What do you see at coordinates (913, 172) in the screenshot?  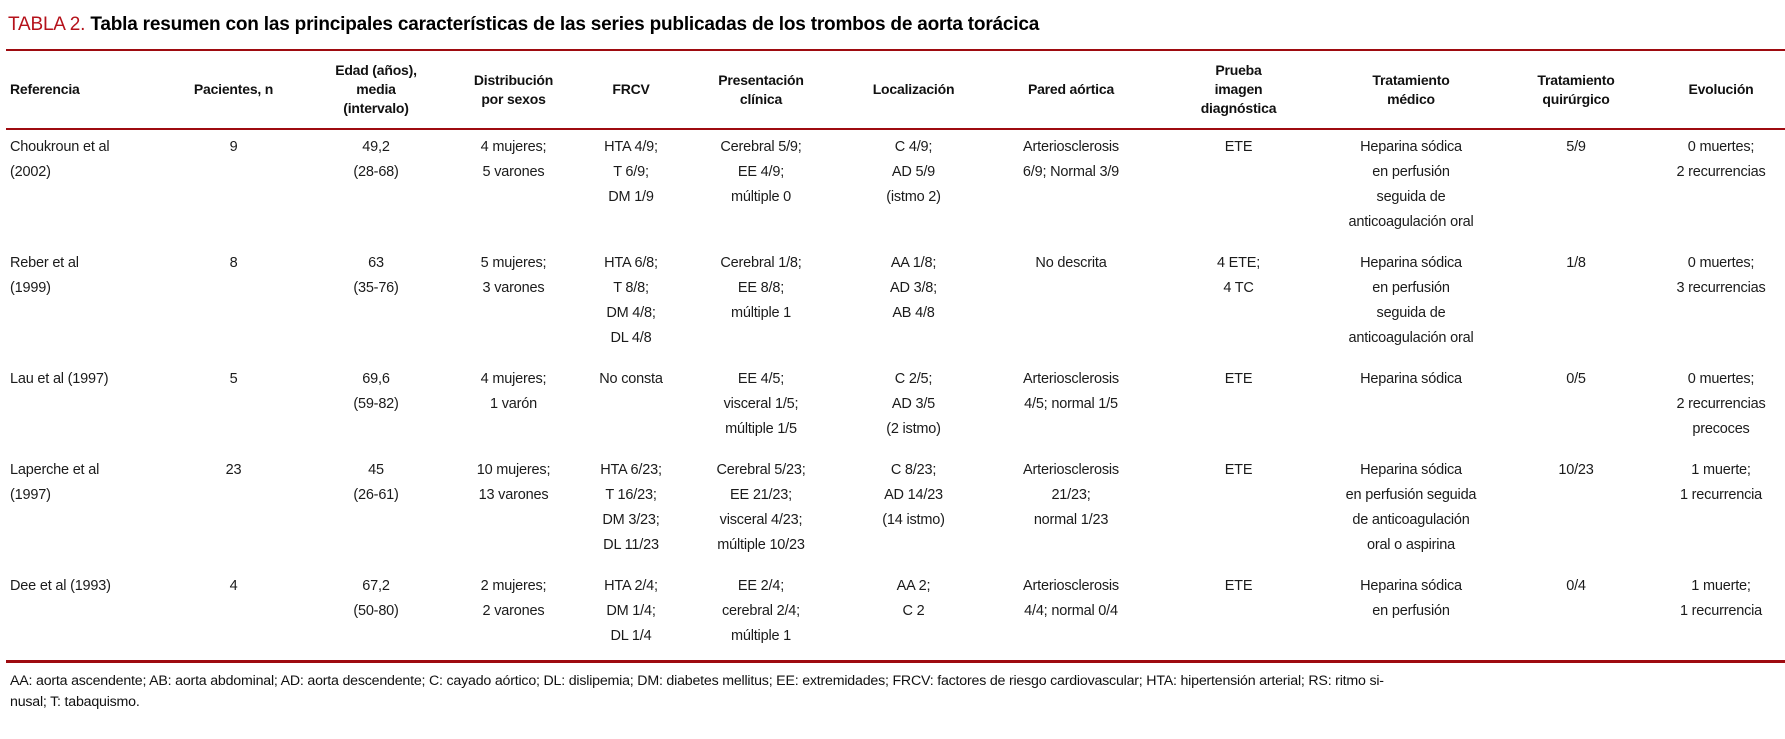 I see `table-cell: C 4/9; AD 5/9 (istmo 2)` at bounding box center [913, 172].